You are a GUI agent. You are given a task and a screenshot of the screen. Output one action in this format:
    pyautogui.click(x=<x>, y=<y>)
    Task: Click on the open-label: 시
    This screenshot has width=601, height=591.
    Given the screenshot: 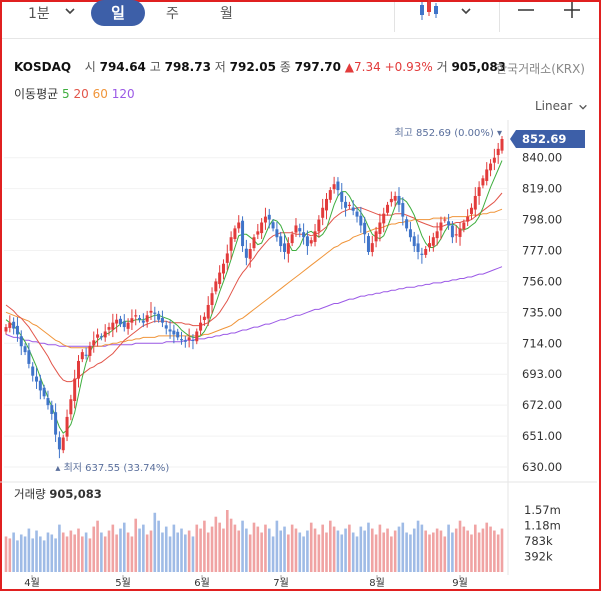 What is the action you would take?
    pyautogui.click(x=90, y=67)
    